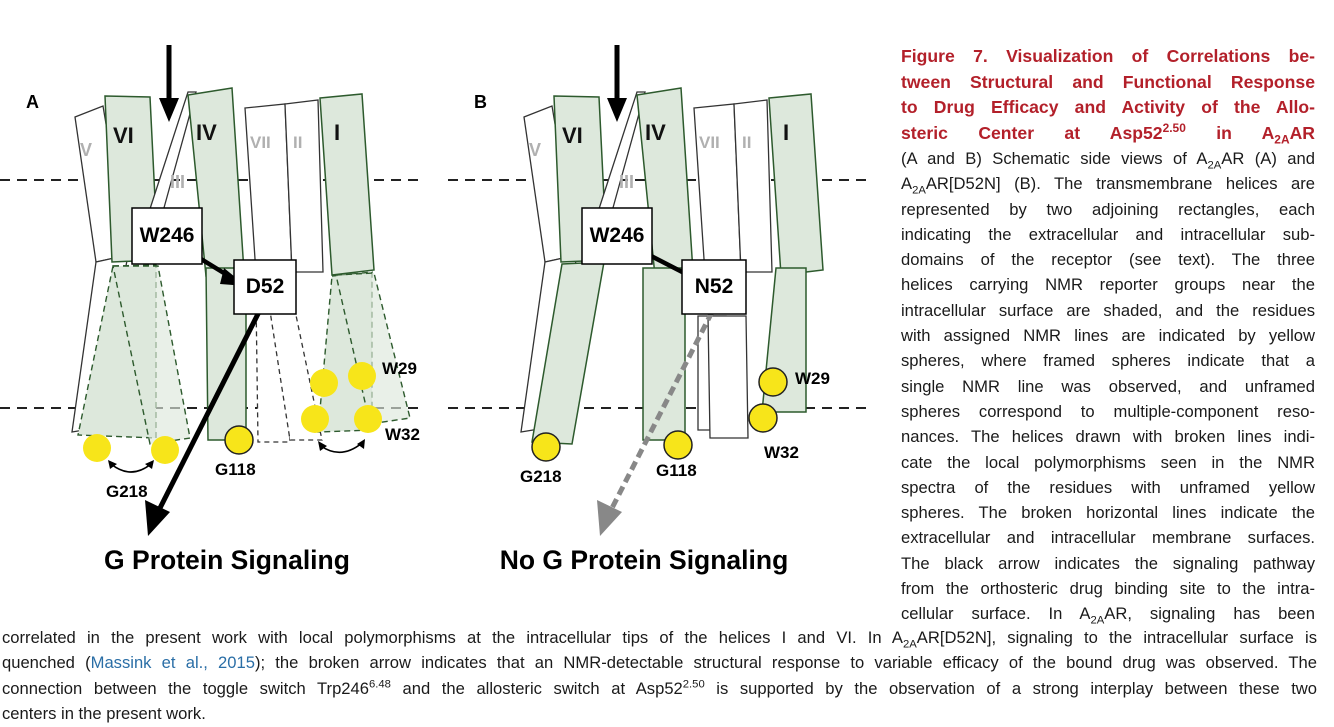 This screenshot has height=727, width=1334. I want to click on panel-a-g218-exchange-head-right, so click(149, 464).